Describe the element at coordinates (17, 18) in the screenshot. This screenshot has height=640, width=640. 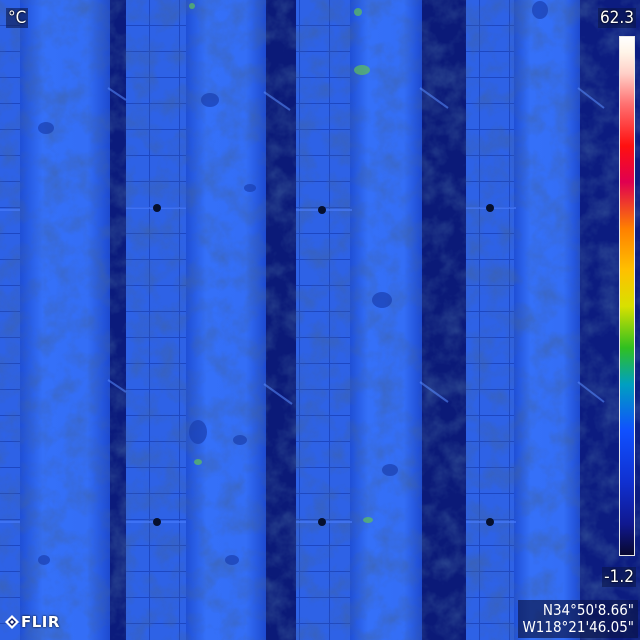
I see `temperature-unit-label: °C` at that location.